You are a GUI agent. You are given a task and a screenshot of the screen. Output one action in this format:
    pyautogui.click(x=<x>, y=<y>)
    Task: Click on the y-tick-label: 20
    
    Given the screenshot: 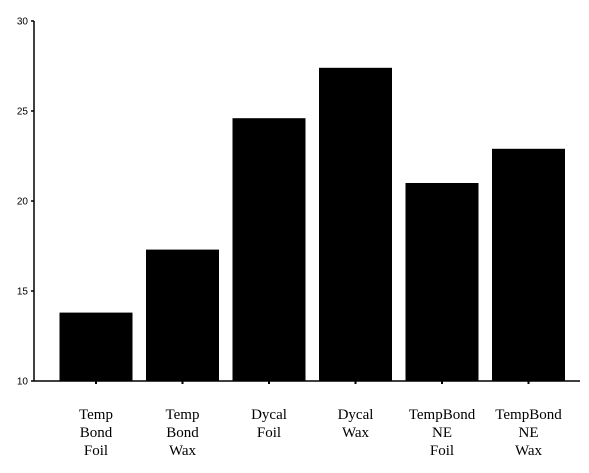 What is the action you would take?
    pyautogui.click(x=23, y=202)
    